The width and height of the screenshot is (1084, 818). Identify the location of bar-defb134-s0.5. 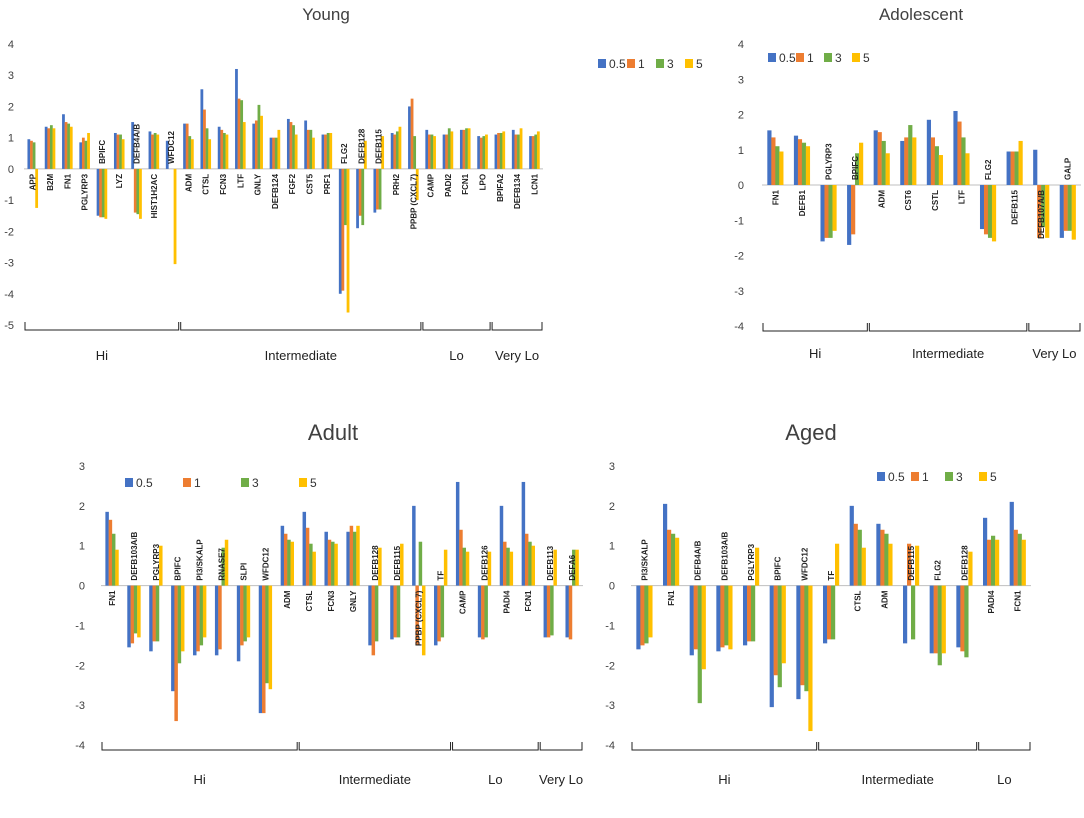
(513, 149).